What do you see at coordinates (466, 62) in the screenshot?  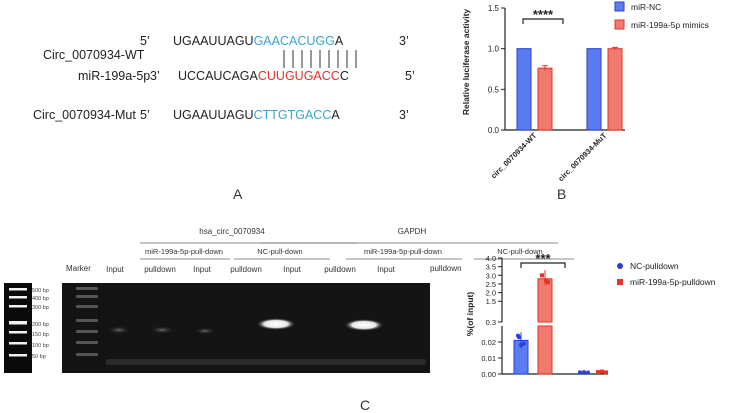 I see `y-axis-label: Relative luciferase activity` at bounding box center [466, 62].